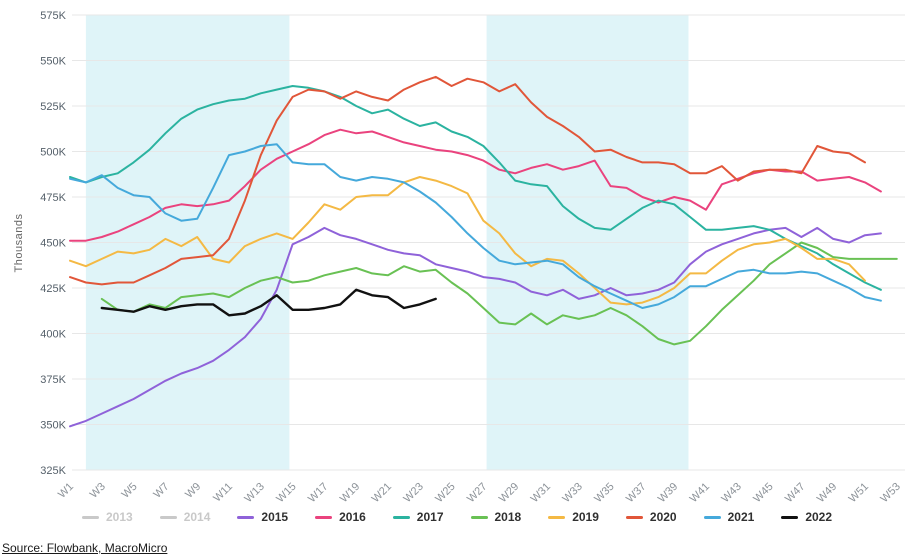 The width and height of the screenshot is (914, 557). I want to click on legend-item-2018: 2018, so click(496, 517).